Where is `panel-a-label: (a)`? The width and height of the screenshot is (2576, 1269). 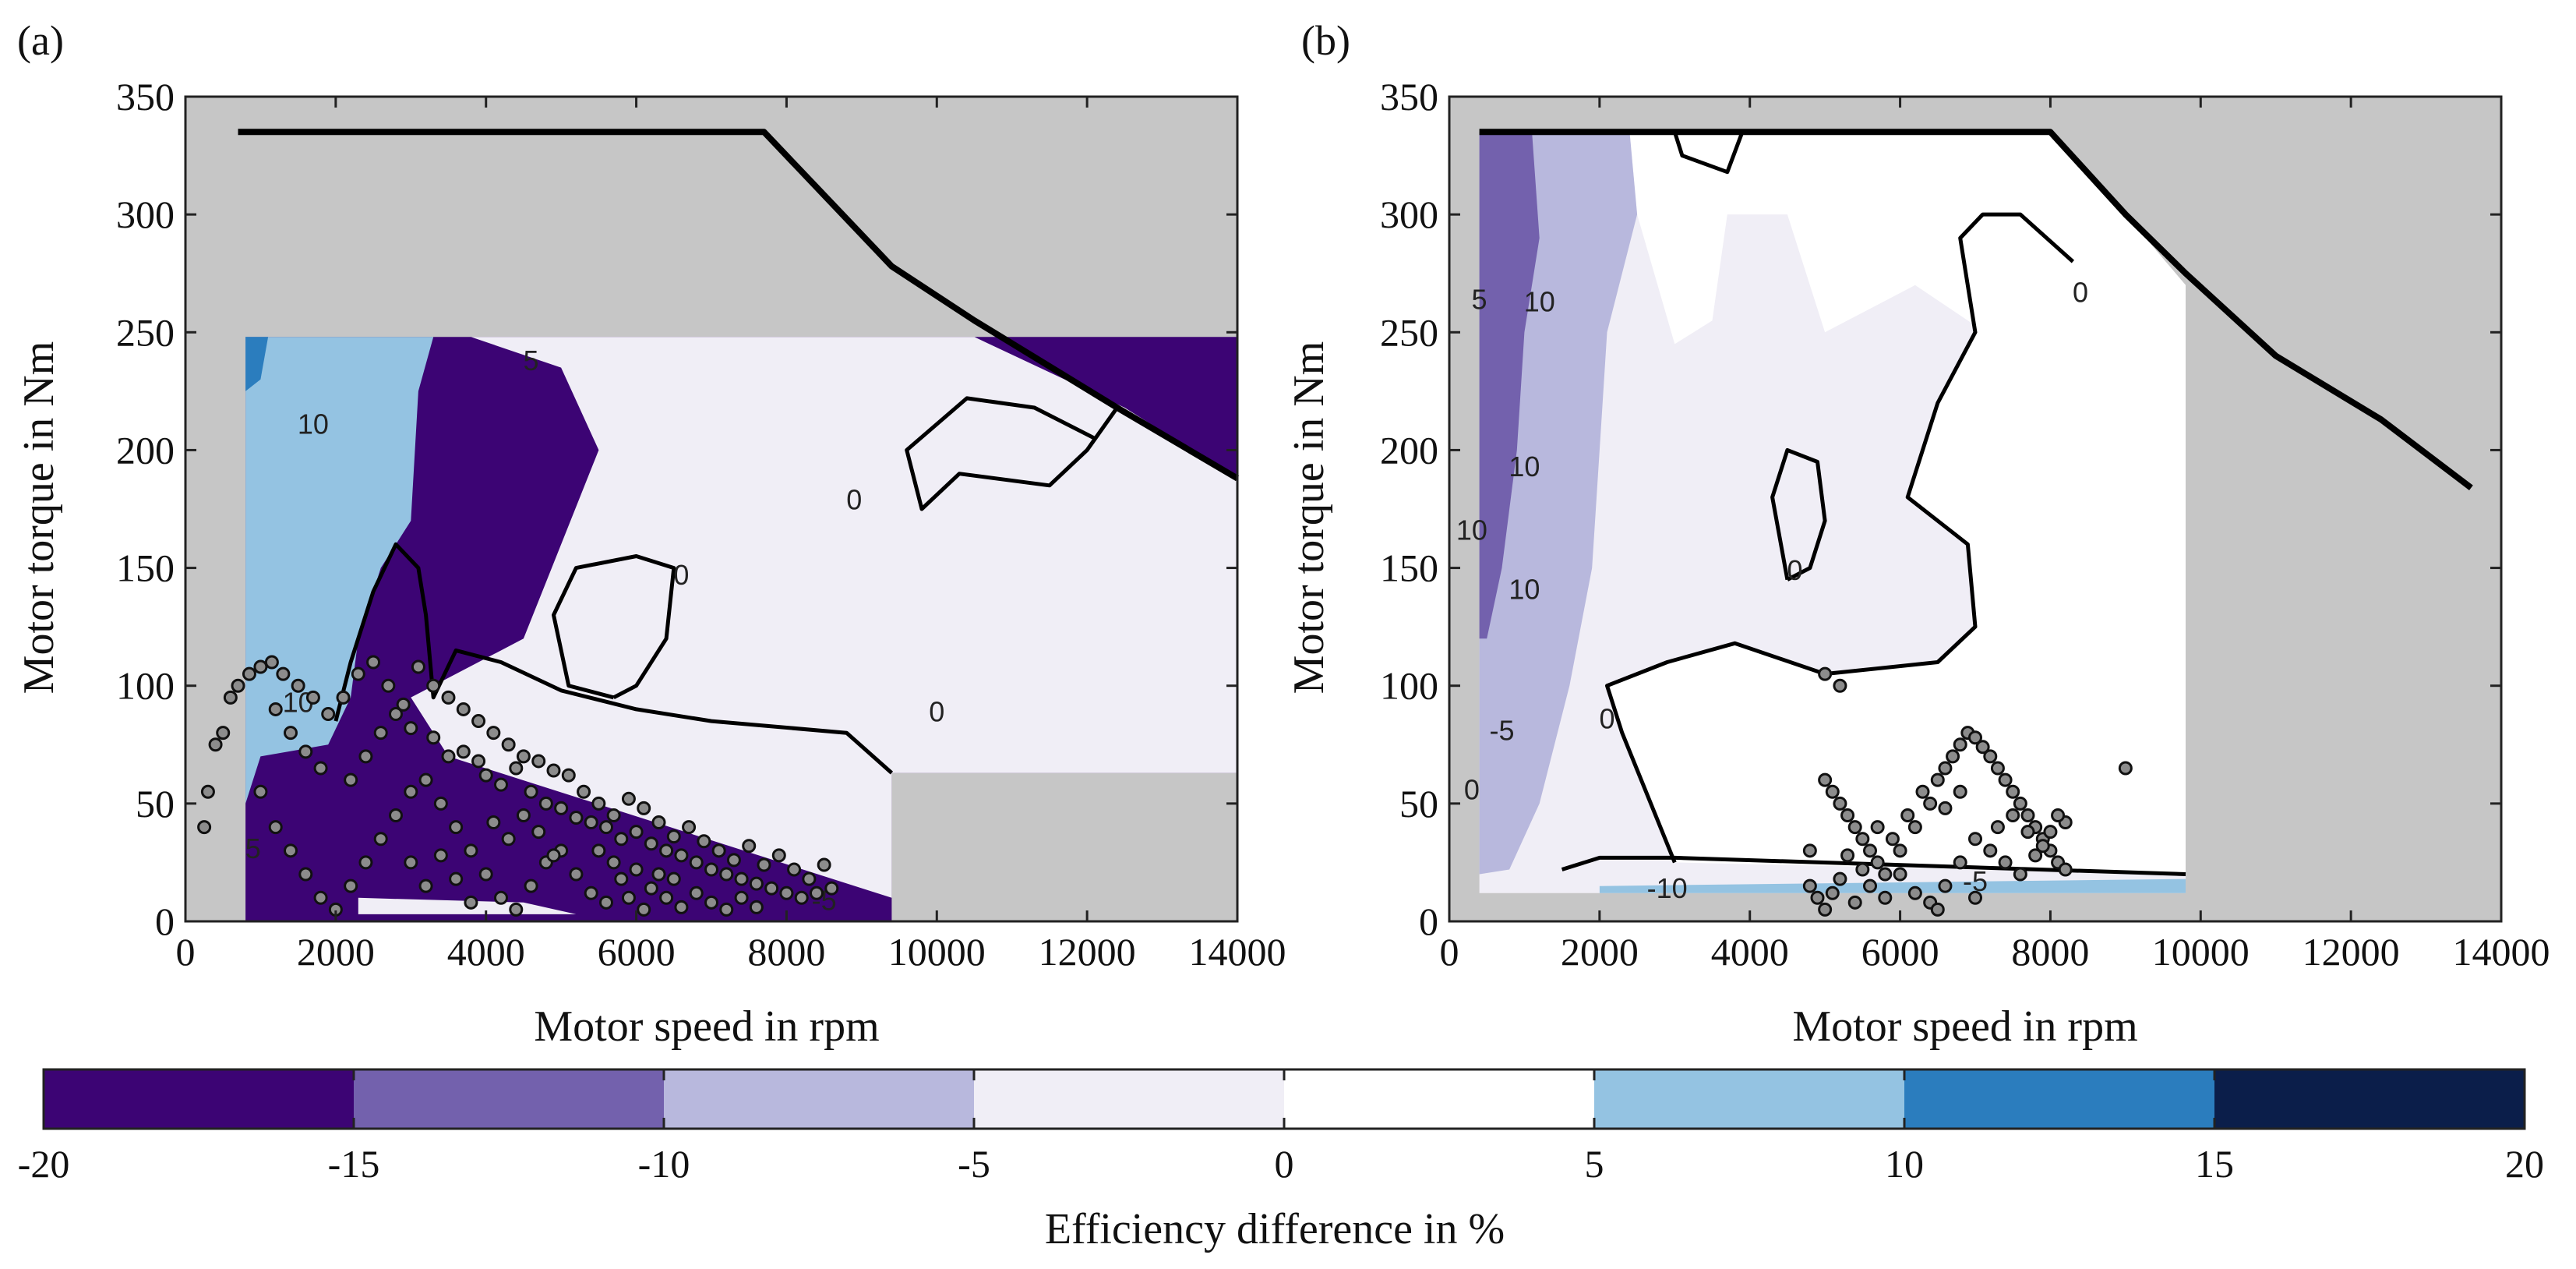 panel-a-label: (a) is located at coordinates (40, 40).